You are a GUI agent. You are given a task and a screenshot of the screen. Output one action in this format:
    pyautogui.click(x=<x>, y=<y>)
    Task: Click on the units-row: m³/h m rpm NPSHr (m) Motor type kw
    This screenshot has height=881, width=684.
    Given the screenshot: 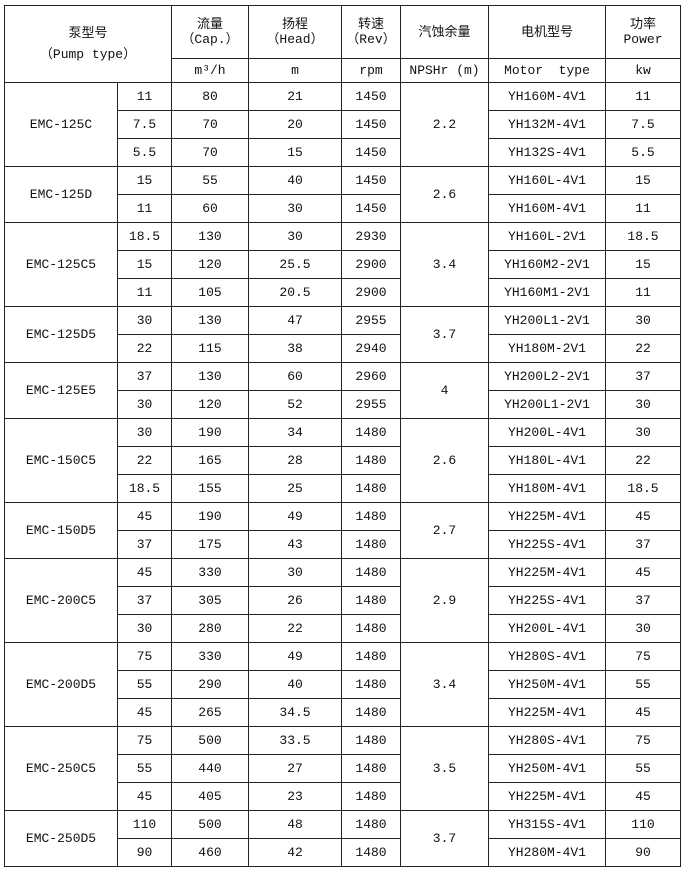 What is the action you would take?
    pyautogui.click(x=343, y=70)
    